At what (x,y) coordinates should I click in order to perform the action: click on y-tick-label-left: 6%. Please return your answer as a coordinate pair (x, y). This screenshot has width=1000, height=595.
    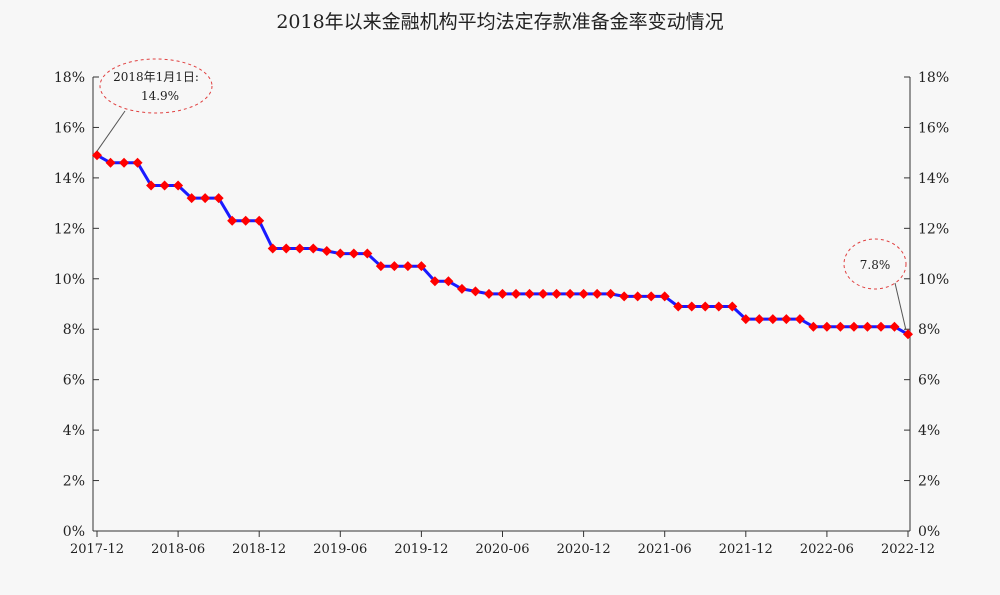
    Looking at the image, I should click on (74, 381).